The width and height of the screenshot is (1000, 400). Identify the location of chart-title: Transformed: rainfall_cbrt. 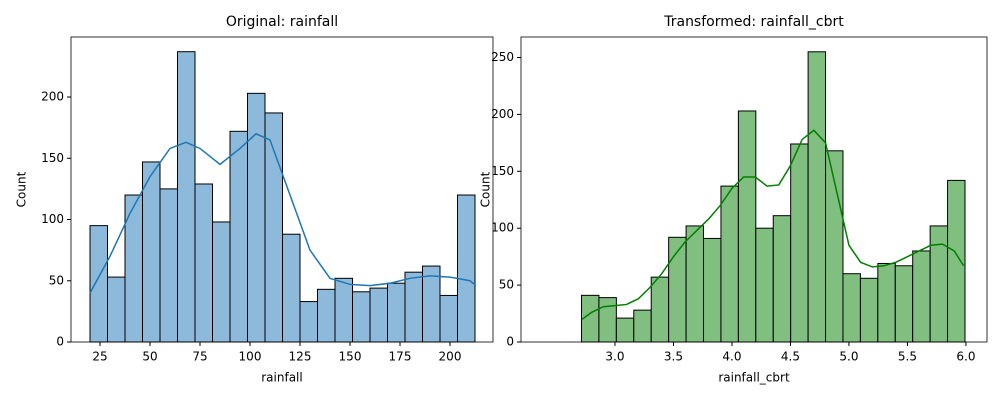
(753, 22).